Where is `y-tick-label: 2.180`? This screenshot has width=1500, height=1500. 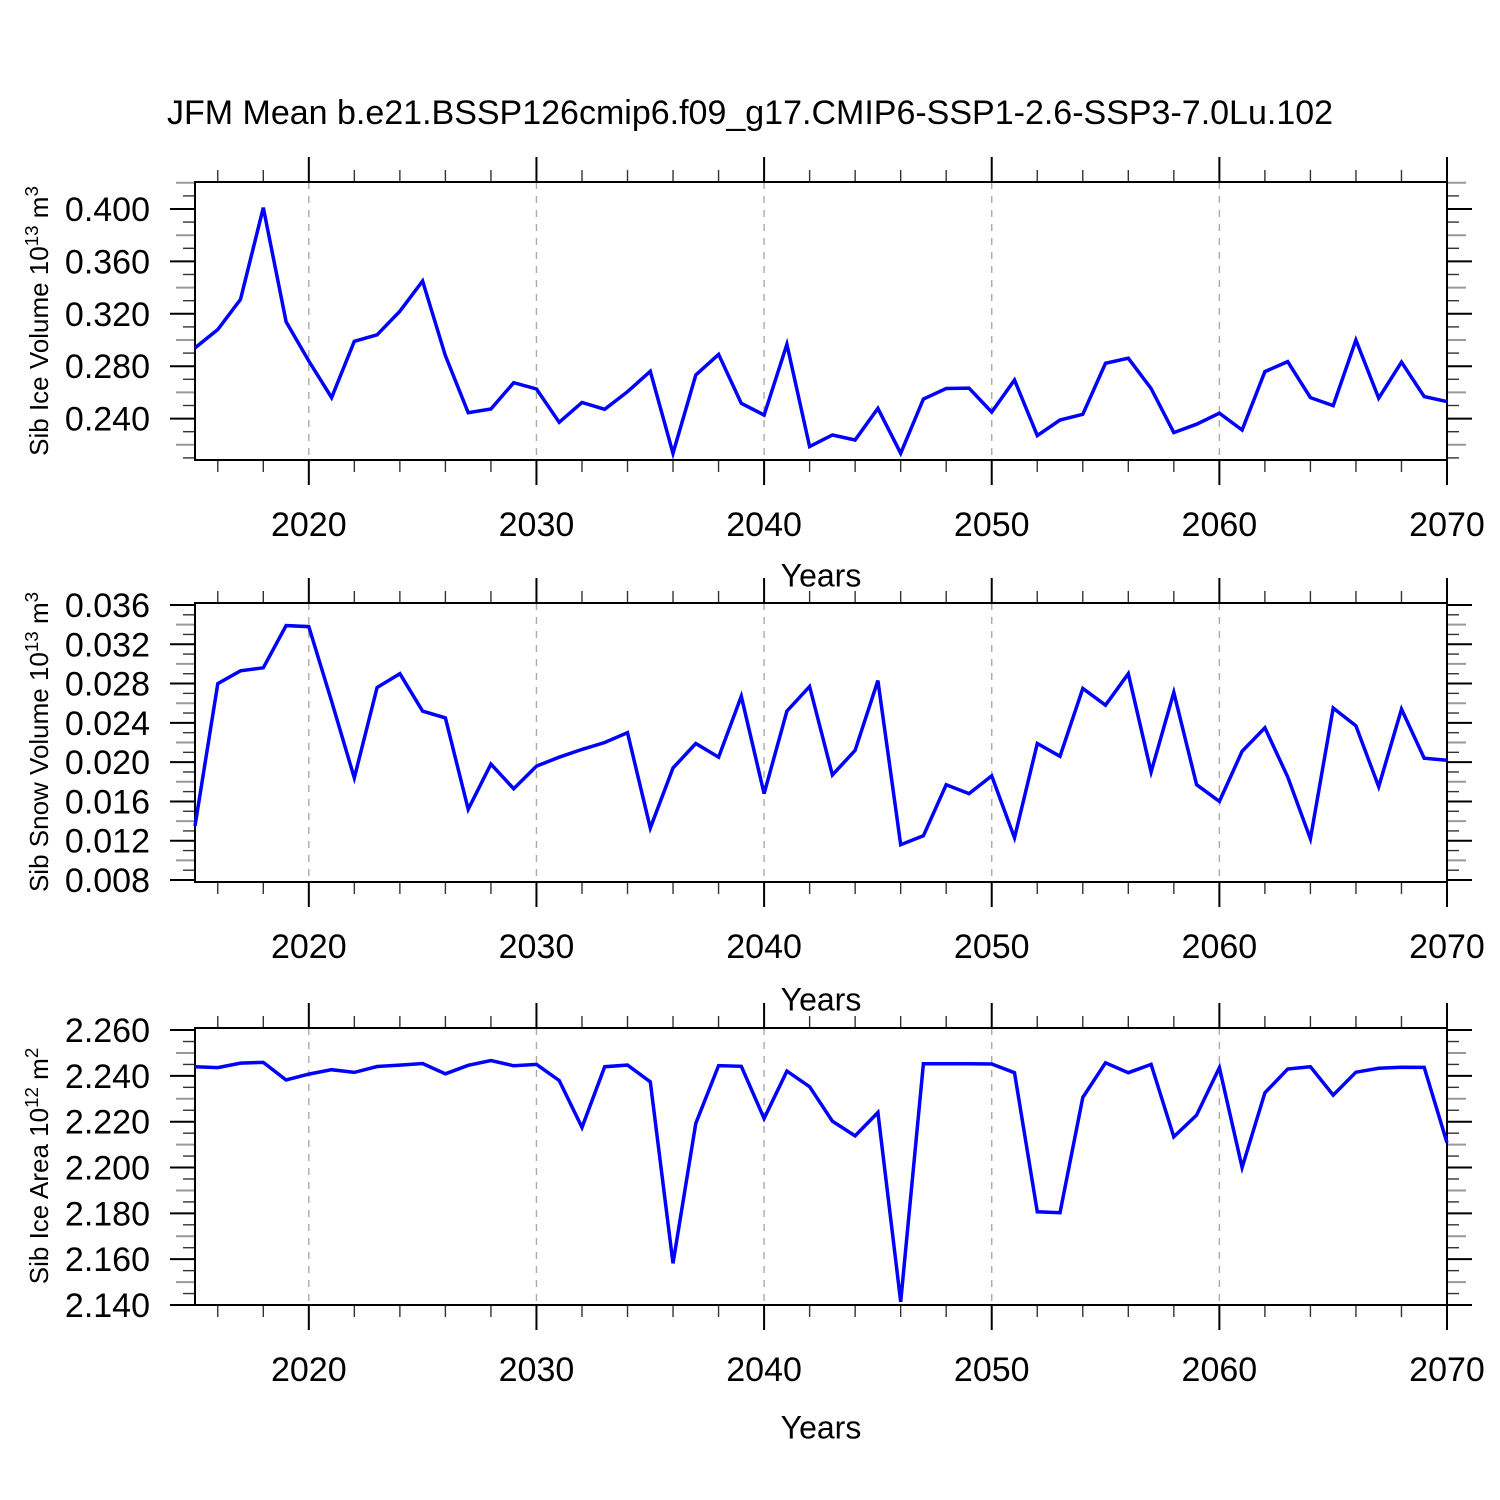
y-tick-label: 2.180 is located at coordinates (107, 1214).